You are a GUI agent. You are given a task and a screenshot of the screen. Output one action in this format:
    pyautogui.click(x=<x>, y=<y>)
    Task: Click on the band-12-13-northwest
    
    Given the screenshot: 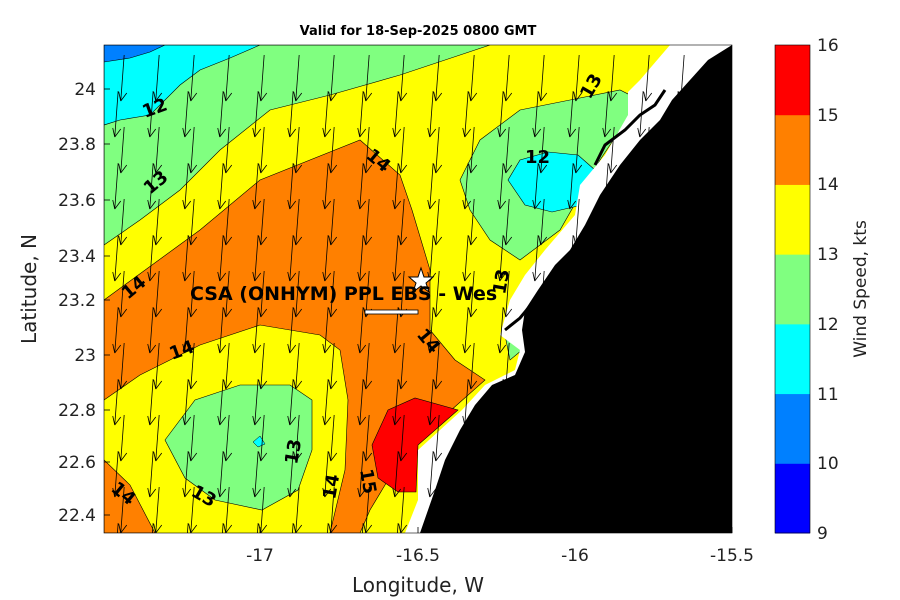 What is the action you would take?
    pyautogui.click(x=297, y=145)
    